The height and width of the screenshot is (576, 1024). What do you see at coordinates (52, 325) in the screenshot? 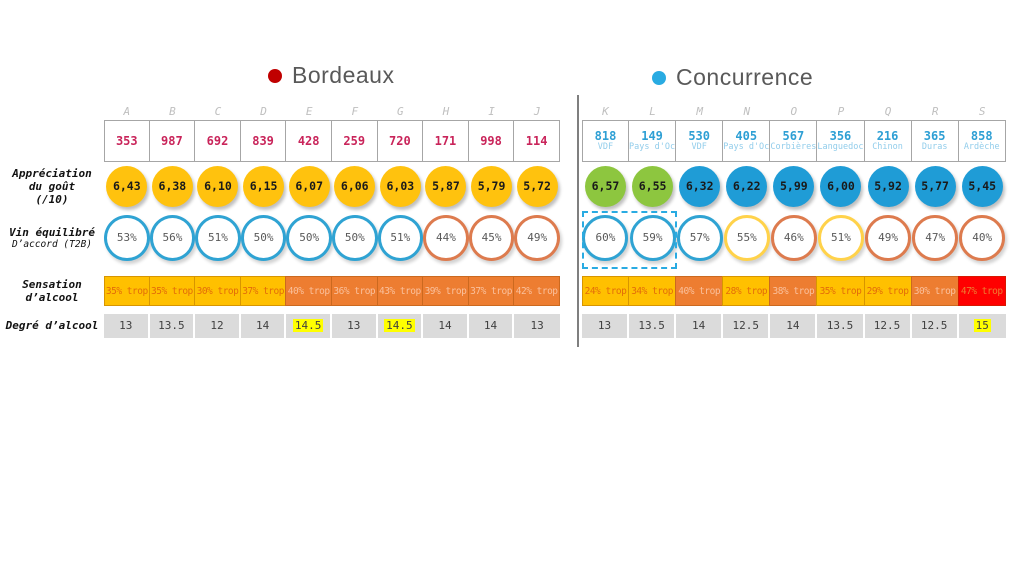
I see `degree-row-label: Degré d’alcool` at bounding box center [52, 325].